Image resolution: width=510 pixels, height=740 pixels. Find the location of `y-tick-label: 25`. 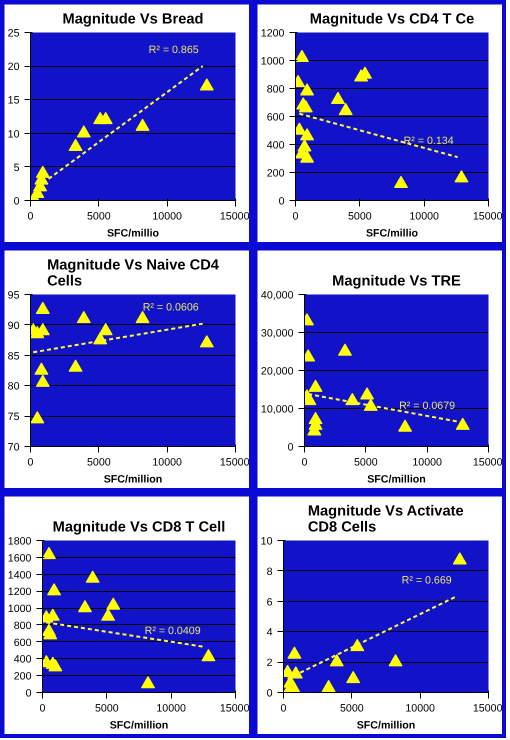

y-tick-label: 25 is located at coordinates (14, 34).